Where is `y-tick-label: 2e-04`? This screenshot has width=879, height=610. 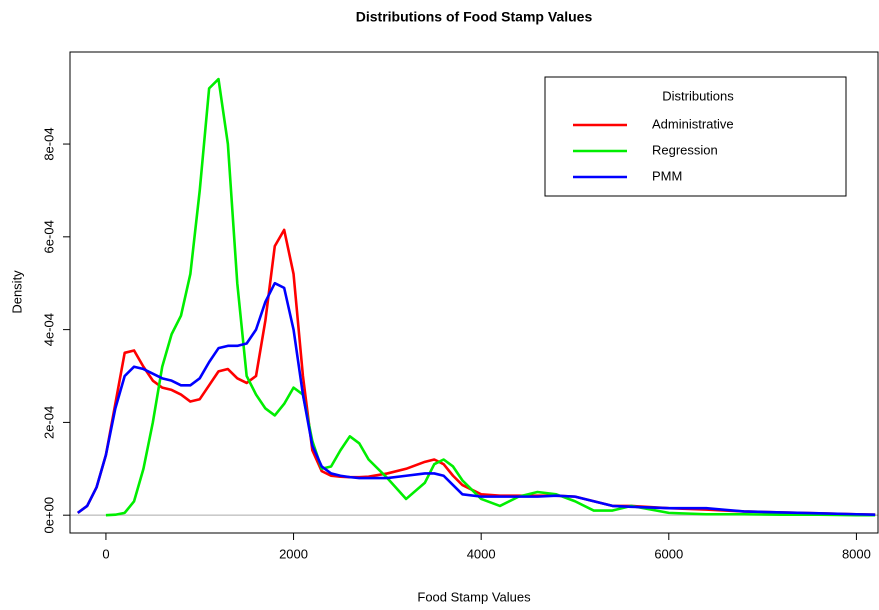 y-tick-label: 2e-04 is located at coordinates (48, 422).